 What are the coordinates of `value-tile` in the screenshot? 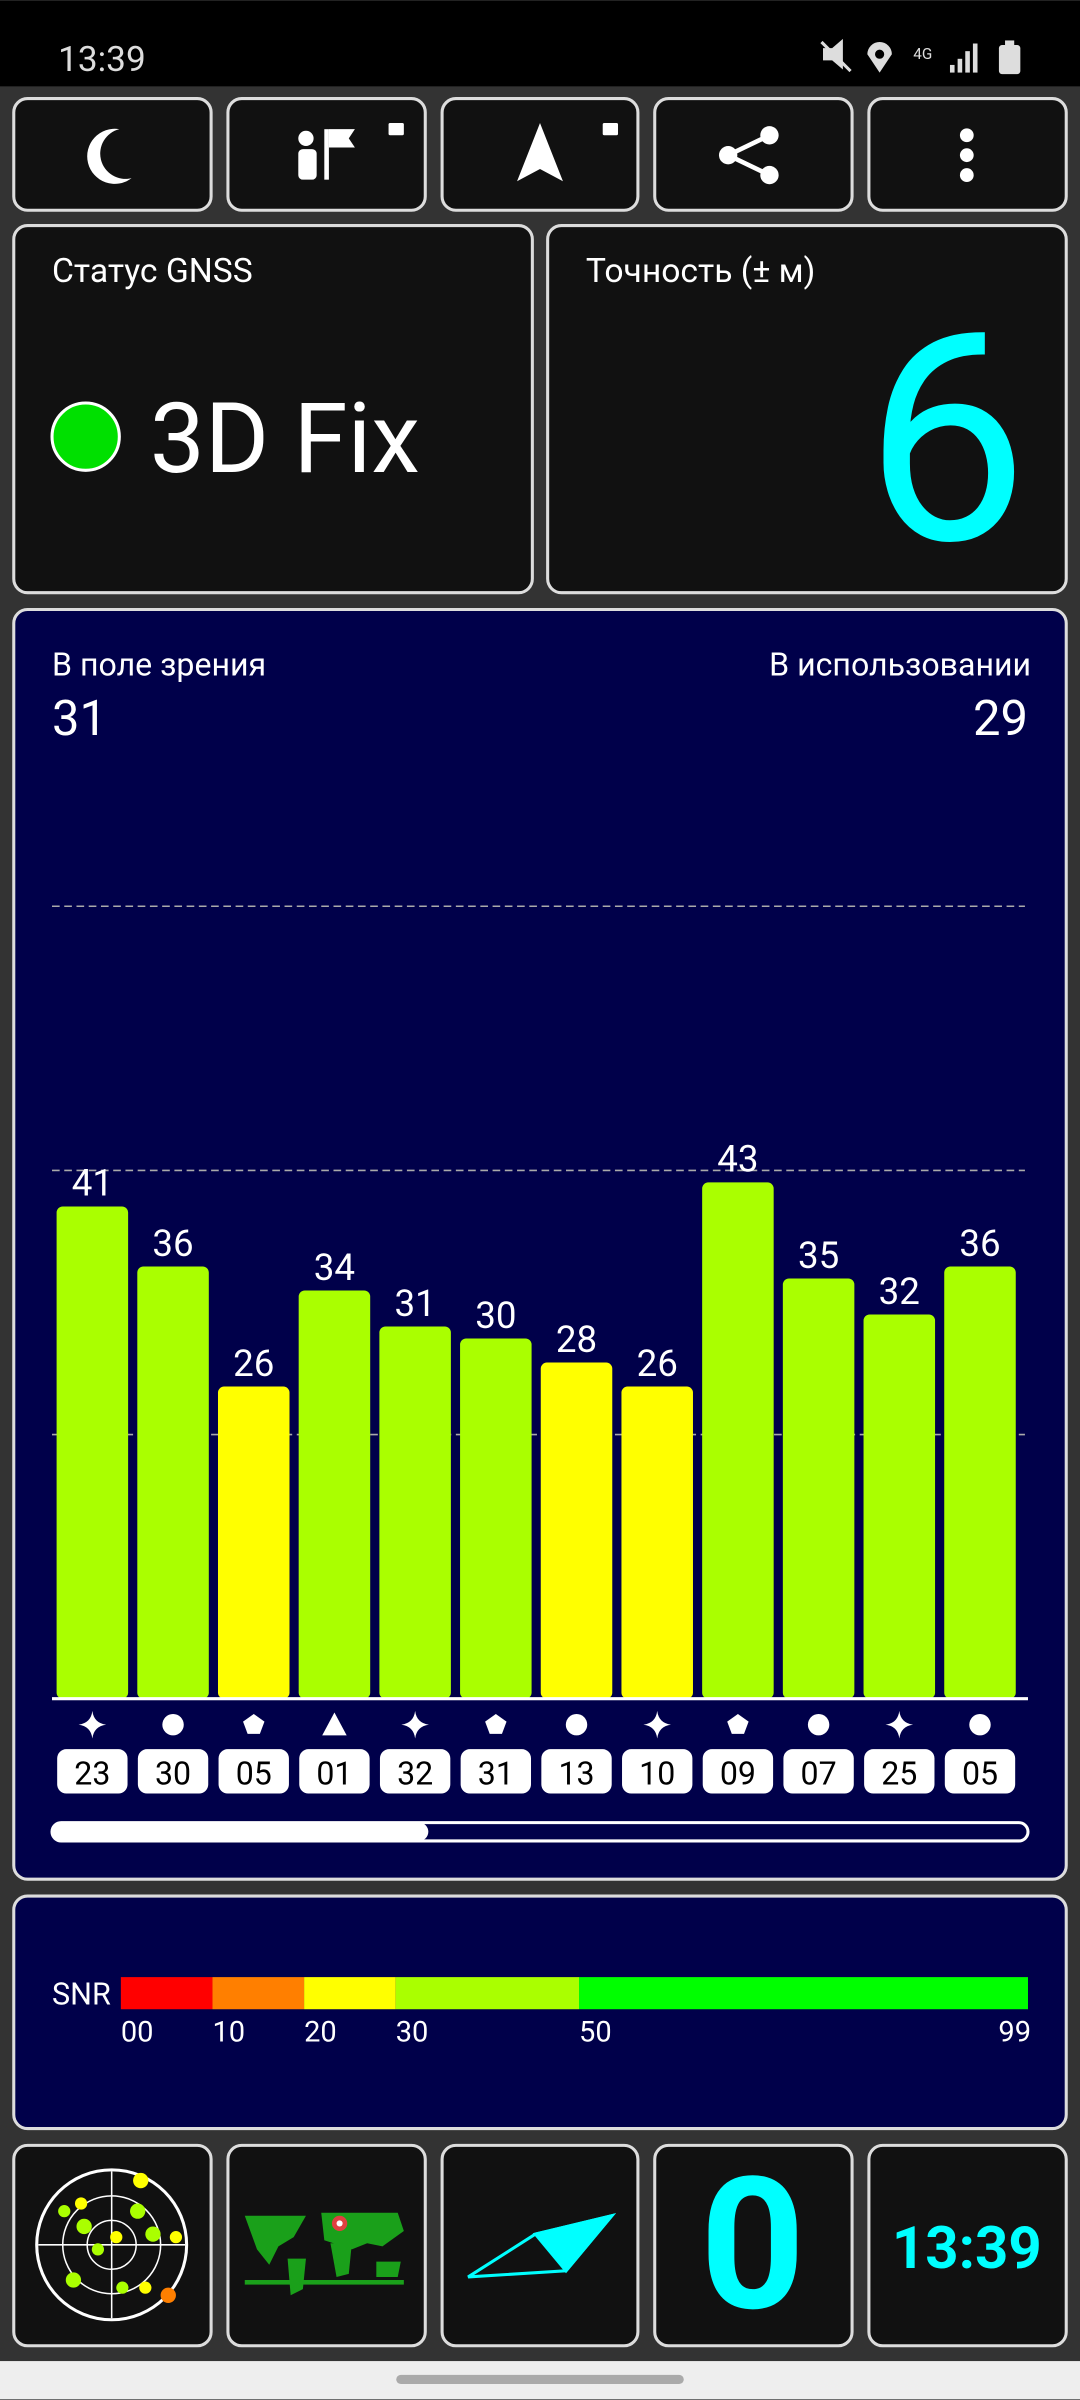 It's located at (753, 2245).